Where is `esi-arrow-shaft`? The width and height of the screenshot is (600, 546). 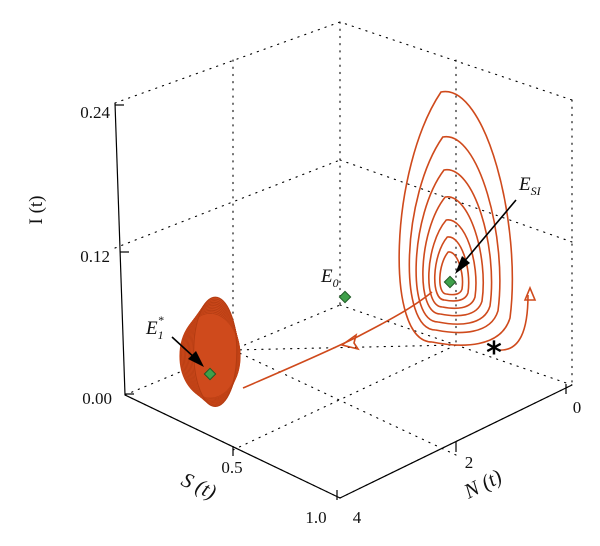
esi-arrow-shaft is located at coordinates (489, 231).